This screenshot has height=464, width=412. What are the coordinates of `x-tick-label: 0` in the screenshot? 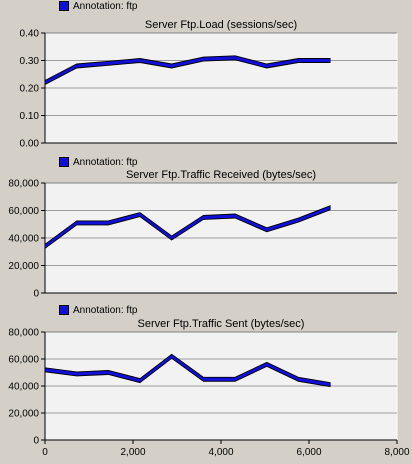 It's located at (45, 452).